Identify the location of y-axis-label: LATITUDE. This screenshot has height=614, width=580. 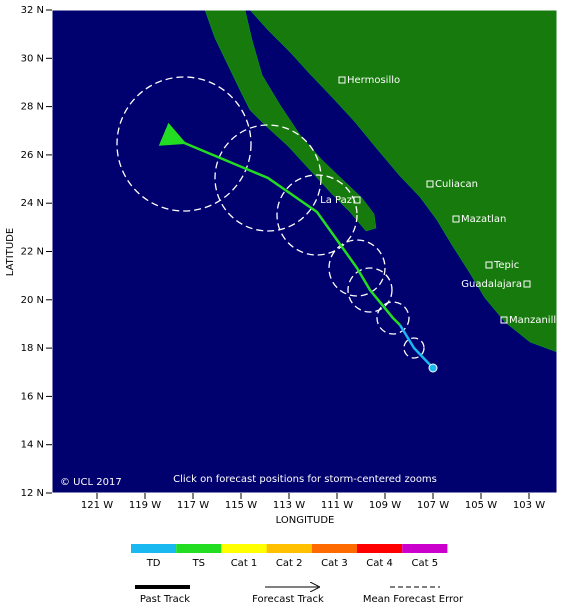
(10, 252).